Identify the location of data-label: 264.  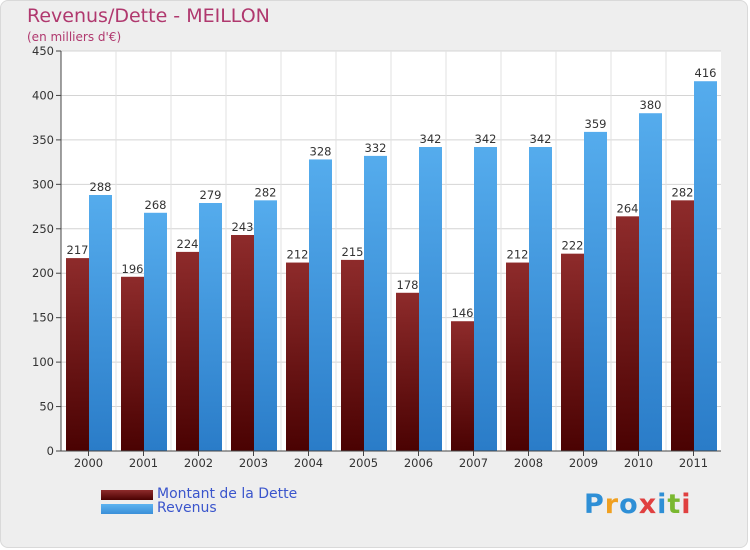
(628, 208).